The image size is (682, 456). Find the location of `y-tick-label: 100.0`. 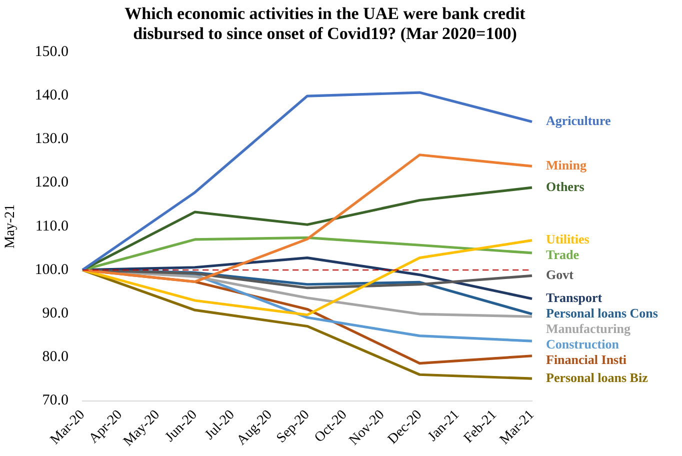

y-tick-label: 100.0 is located at coordinates (51, 270).